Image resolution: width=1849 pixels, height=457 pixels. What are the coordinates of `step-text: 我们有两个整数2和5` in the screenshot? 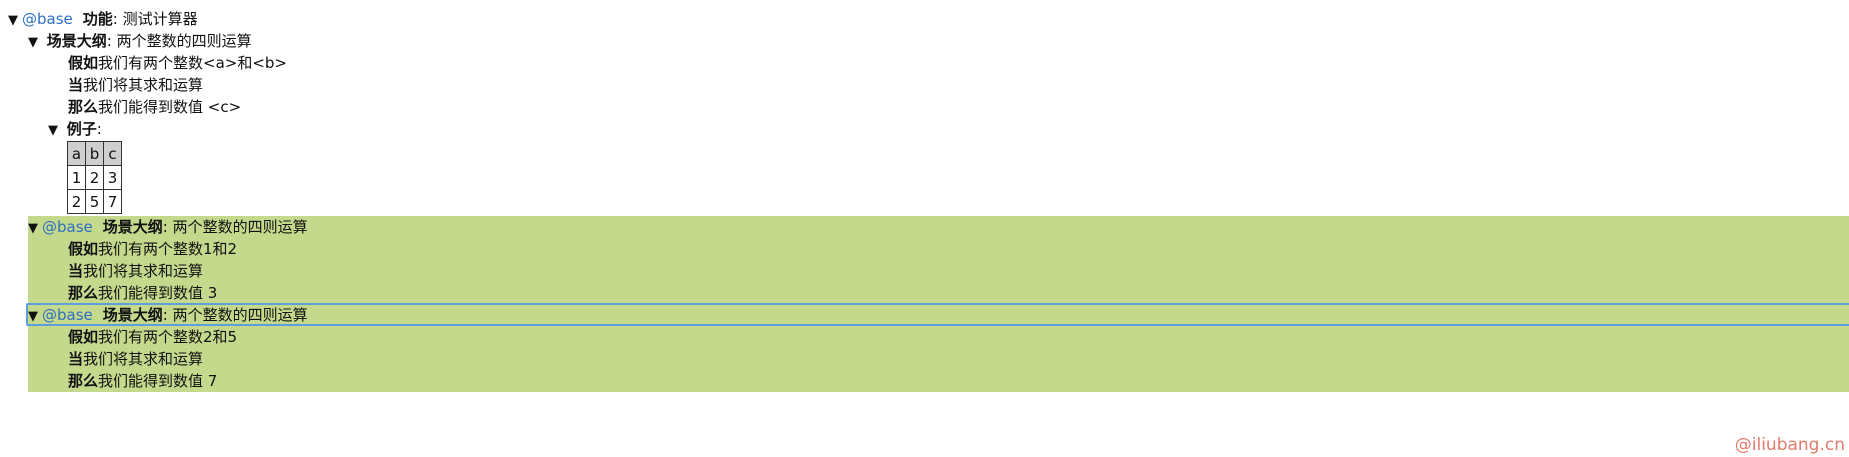 It's located at (168, 337).